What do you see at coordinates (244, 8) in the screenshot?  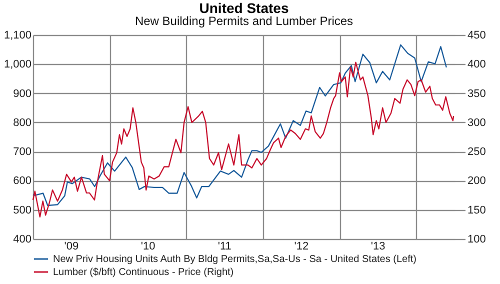 I see `chart-title: United States` at bounding box center [244, 8].